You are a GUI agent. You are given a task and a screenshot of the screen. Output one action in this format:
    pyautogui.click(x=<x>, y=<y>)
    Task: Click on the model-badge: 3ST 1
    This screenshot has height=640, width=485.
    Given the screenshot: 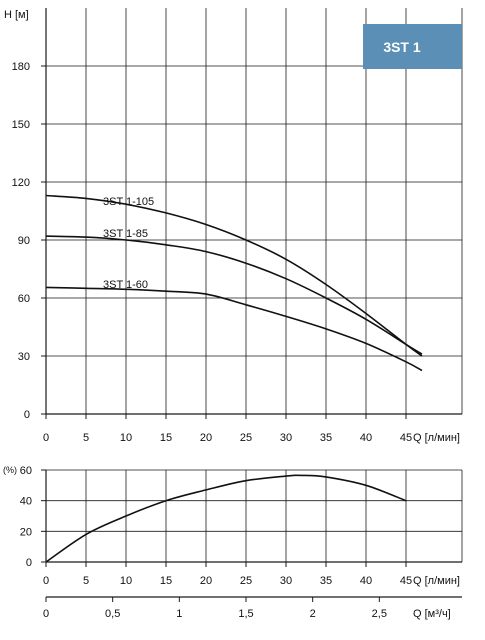 What is the action you would take?
    pyautogui.click(x=412, y=46)
    